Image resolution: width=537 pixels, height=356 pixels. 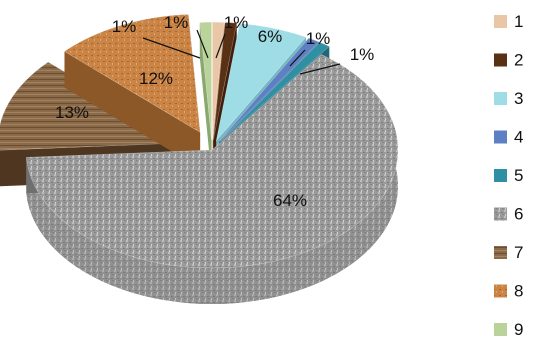 What do you see at coordinates (518, 60) in the screenshot?
I see `legend-label-2: 2` at bounding box center [518, 60].